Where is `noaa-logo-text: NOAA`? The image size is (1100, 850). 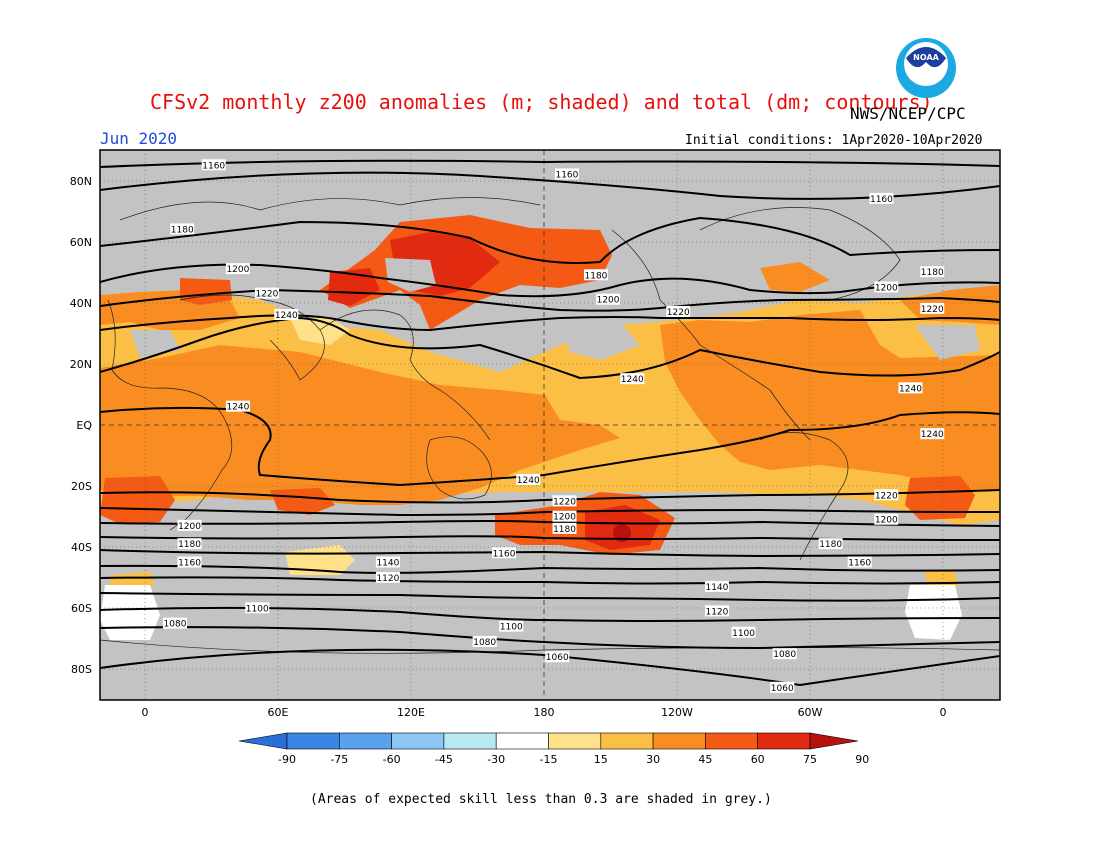 noaa-logo-text: NOAA is located at coordinates (926, 57).